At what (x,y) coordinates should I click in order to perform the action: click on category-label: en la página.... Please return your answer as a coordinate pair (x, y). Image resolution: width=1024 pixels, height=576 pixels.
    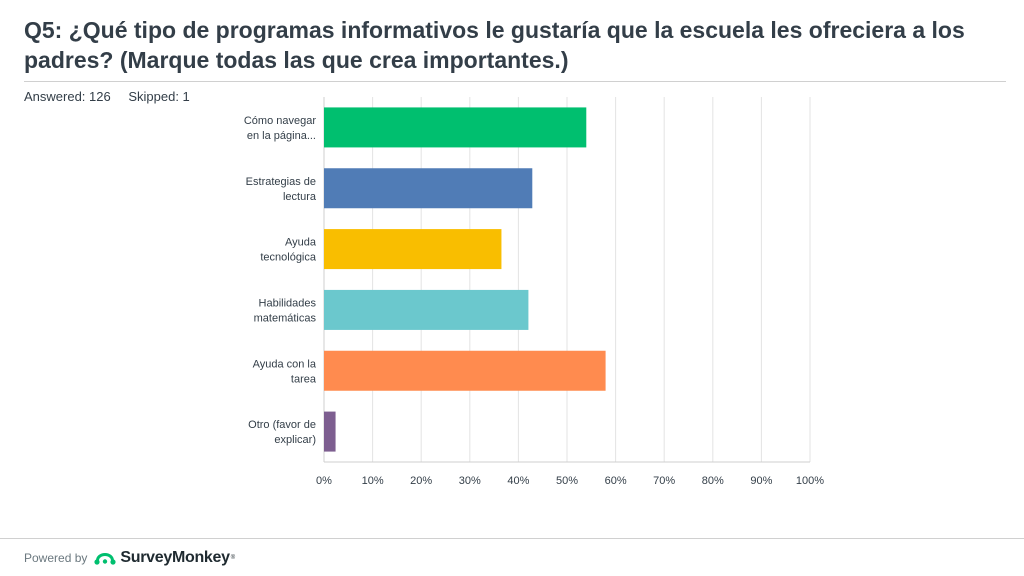
    Looking at the image, I should click on (281, 136).